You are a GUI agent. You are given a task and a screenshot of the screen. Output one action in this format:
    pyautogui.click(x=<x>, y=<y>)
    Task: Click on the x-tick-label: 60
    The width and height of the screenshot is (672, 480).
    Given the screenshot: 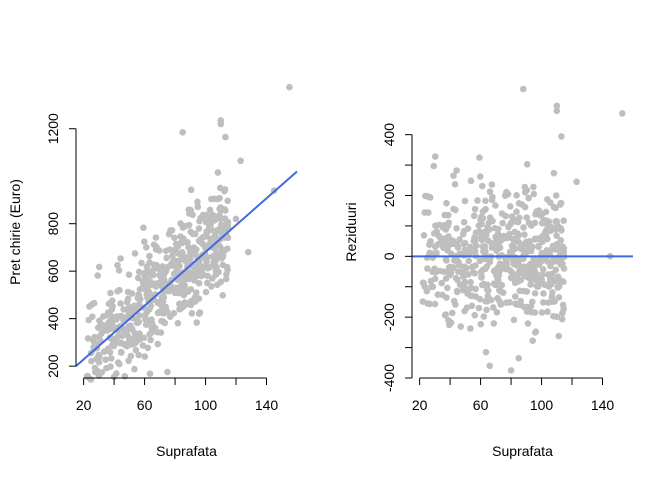 What is the action you would take?
    pyautogui.click(x=145, y=405)
    